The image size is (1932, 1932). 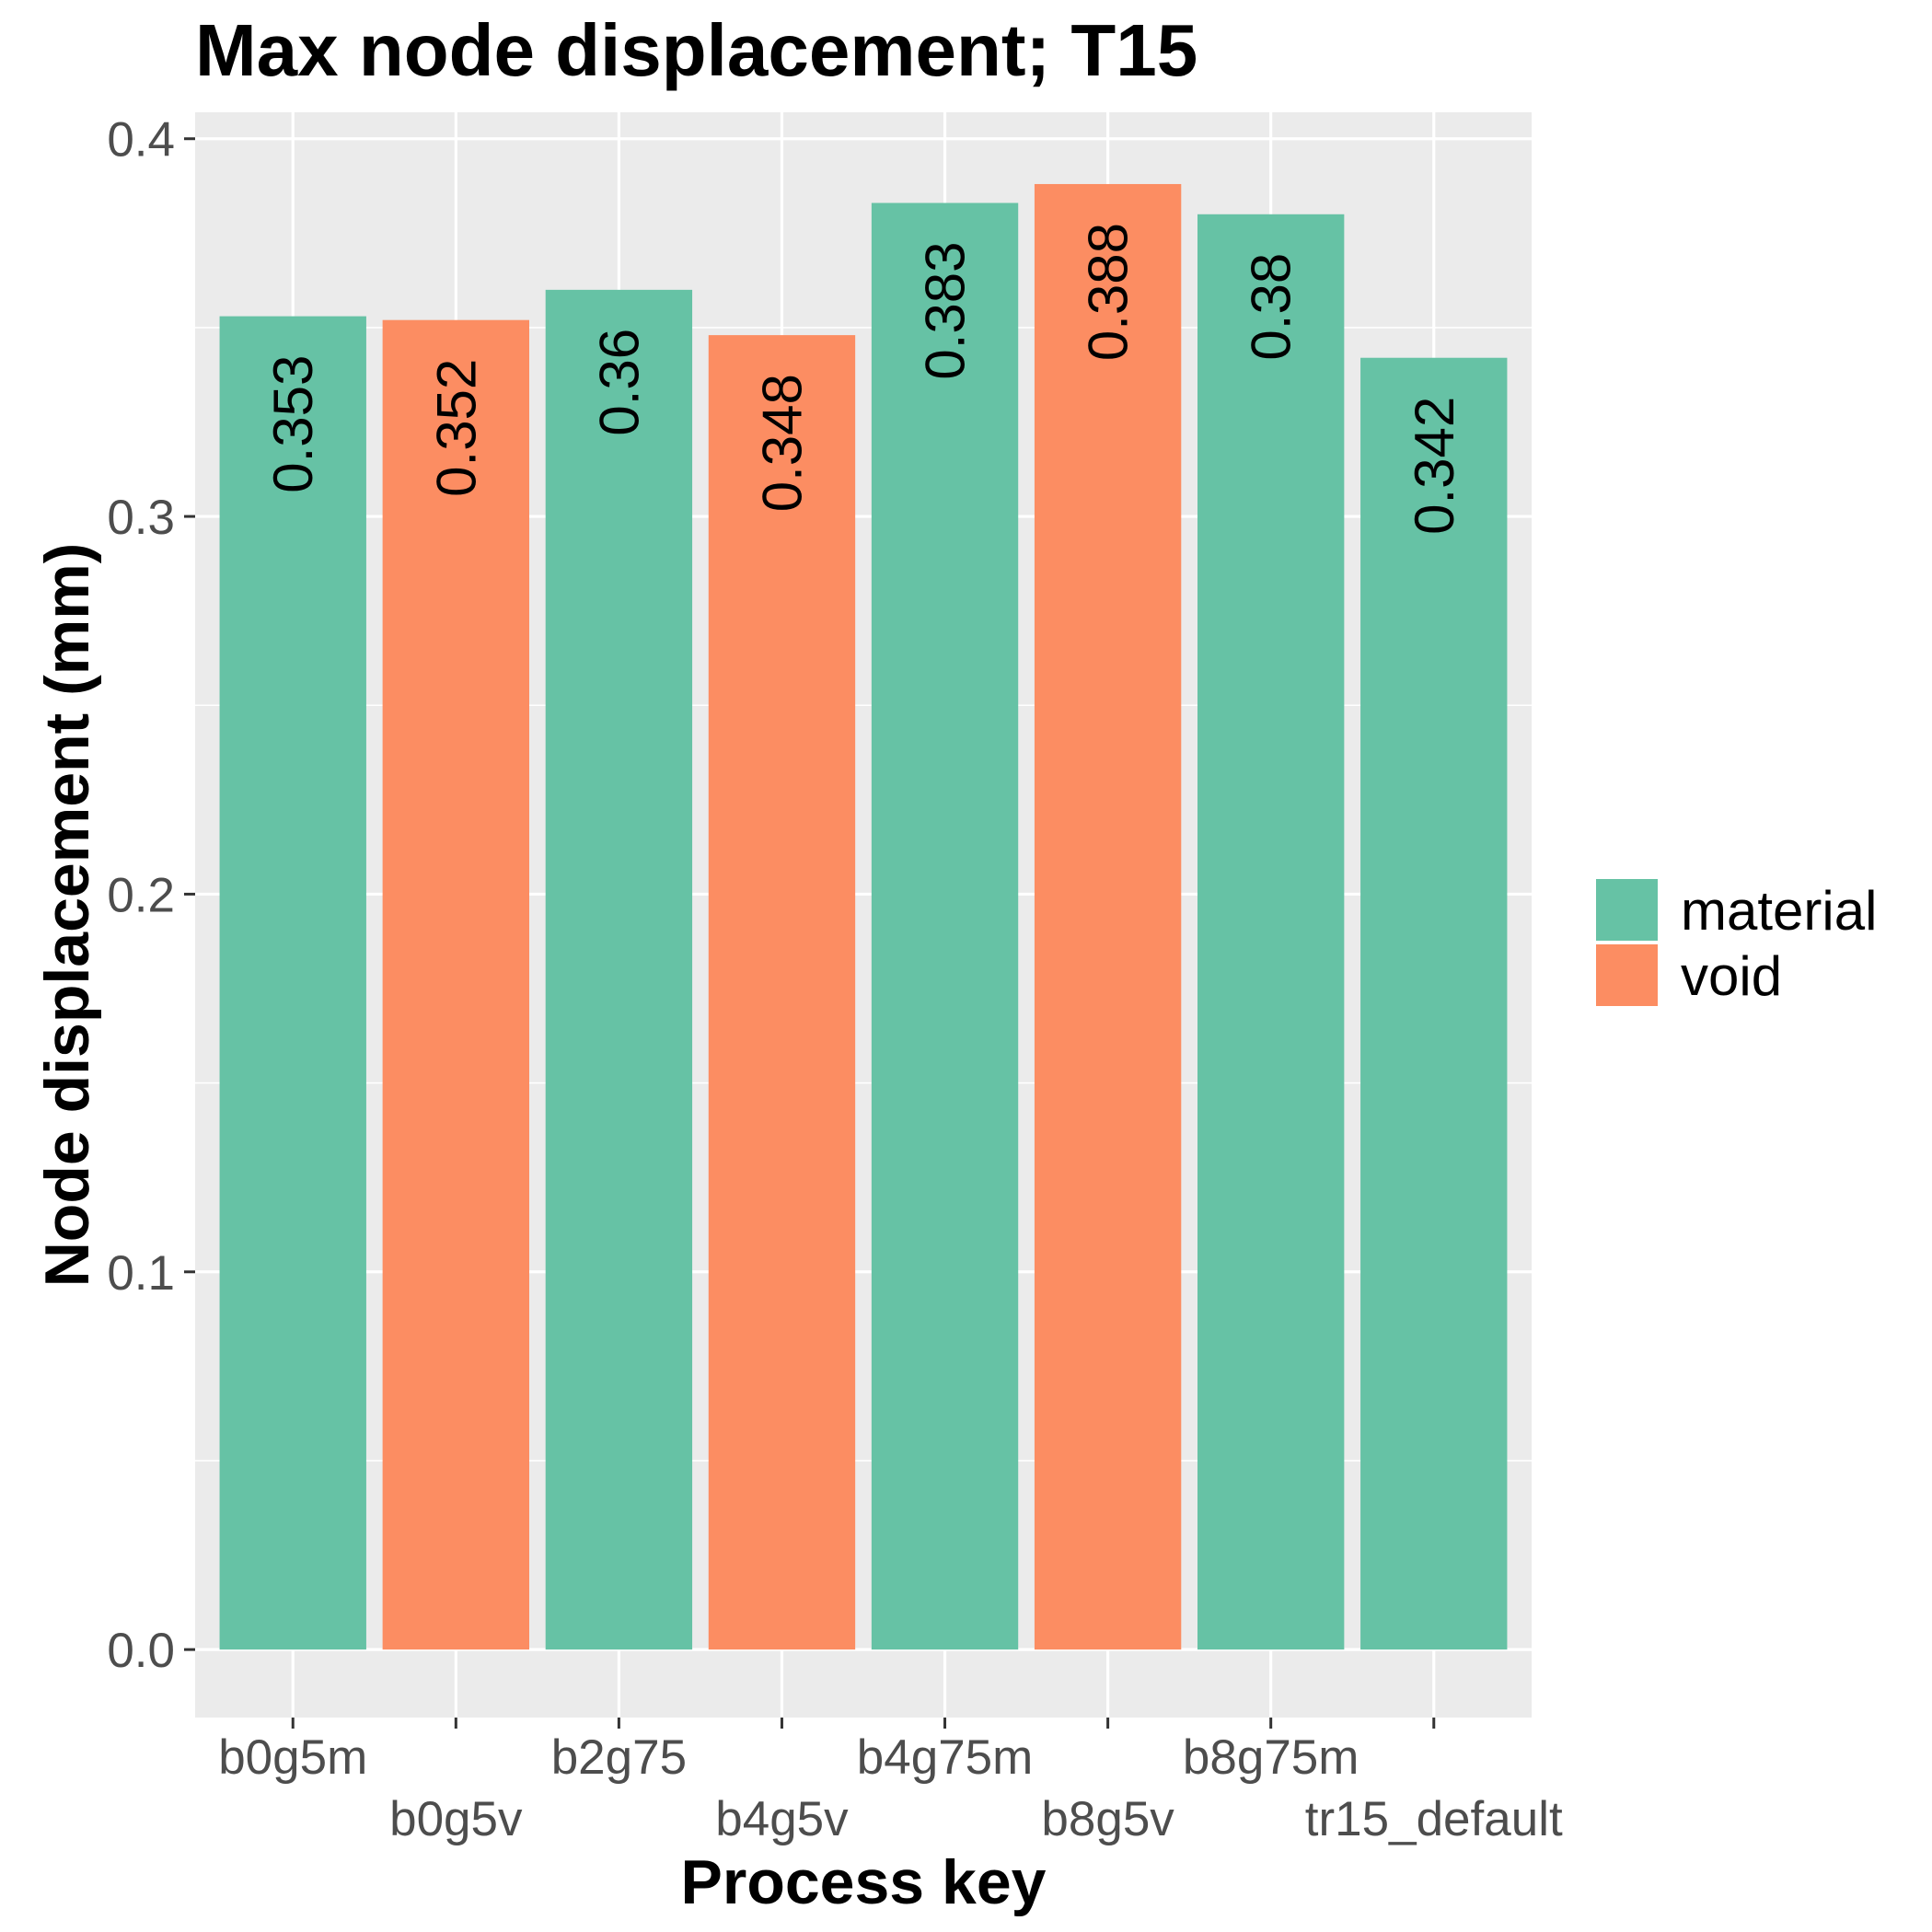 I want to click on x-tick-label: tr15_default, so click(x=1434, y=1819).